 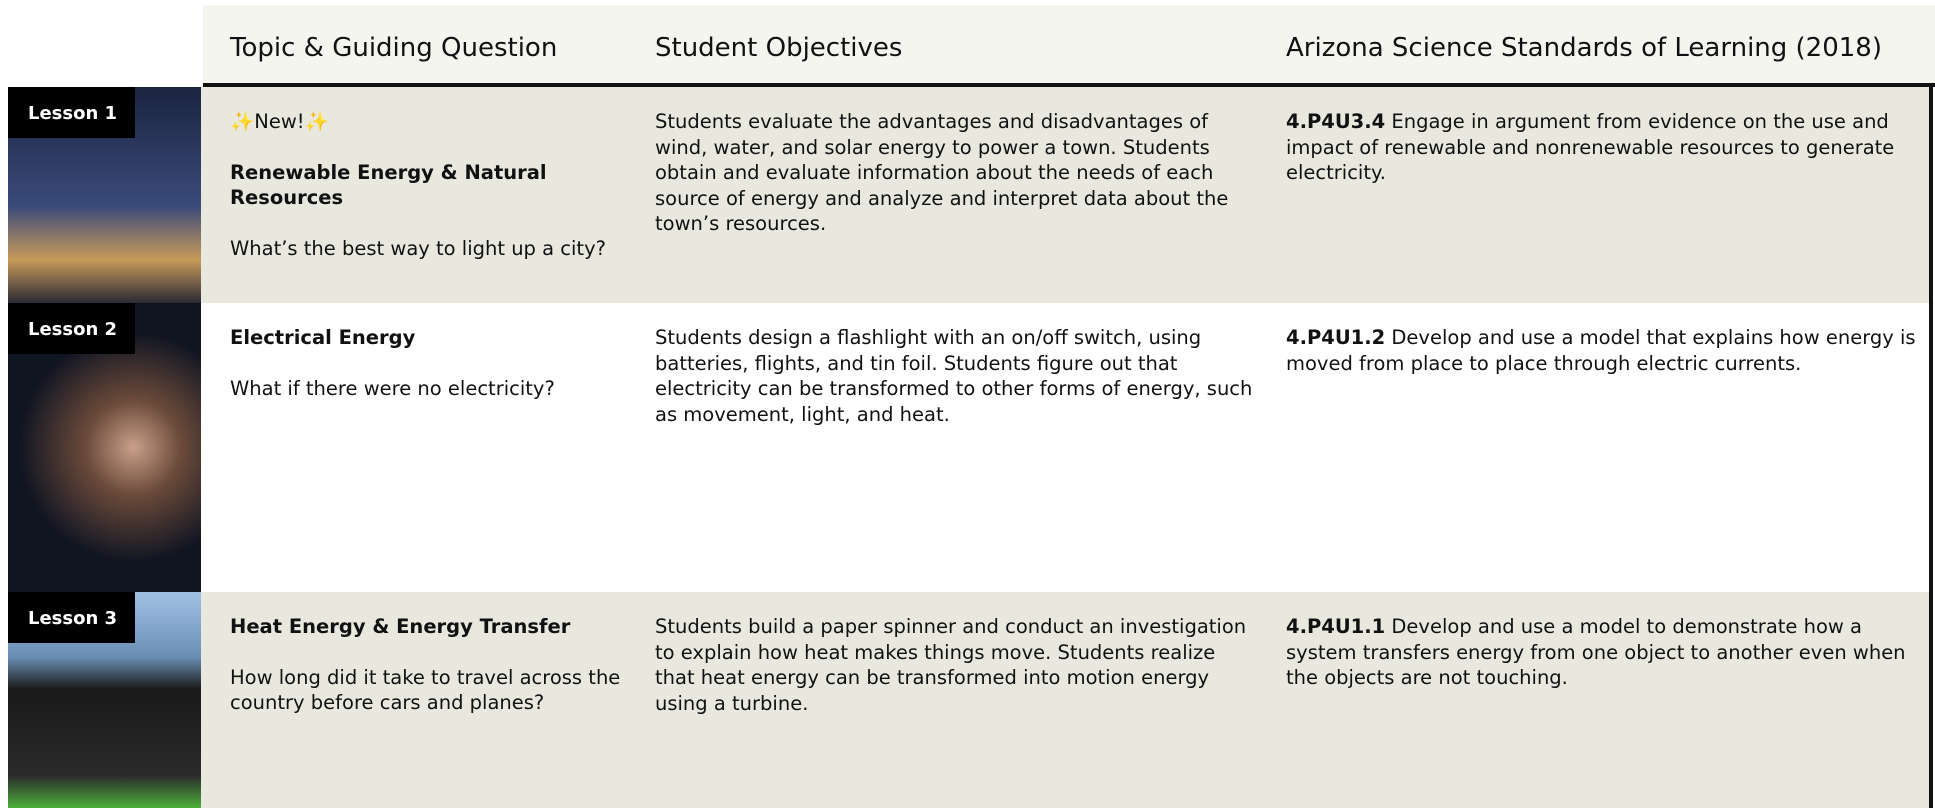 I want to click on column-header: Topic & Guiding Question, so click(x=394, y=48).